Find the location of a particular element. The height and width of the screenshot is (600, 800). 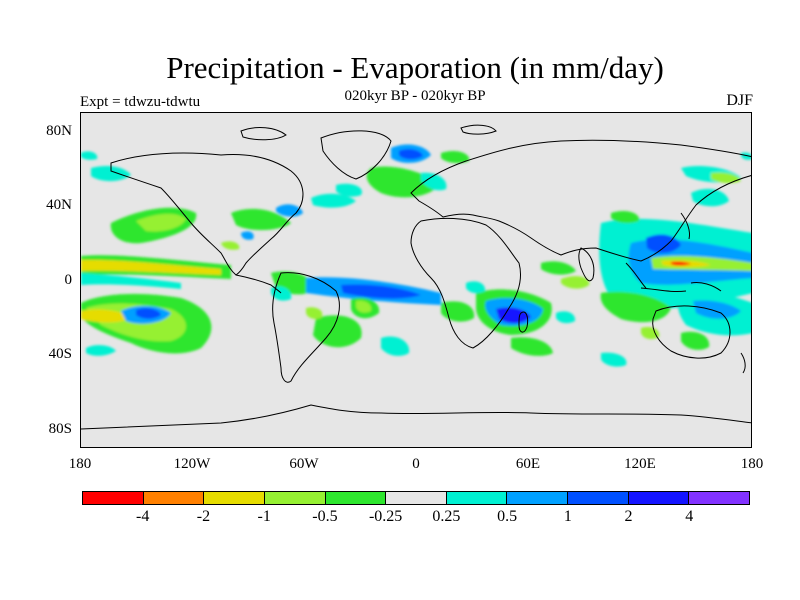

plot-title: Precipitation - Evaporation (in mm/day) is located at coordinates (415, 67).